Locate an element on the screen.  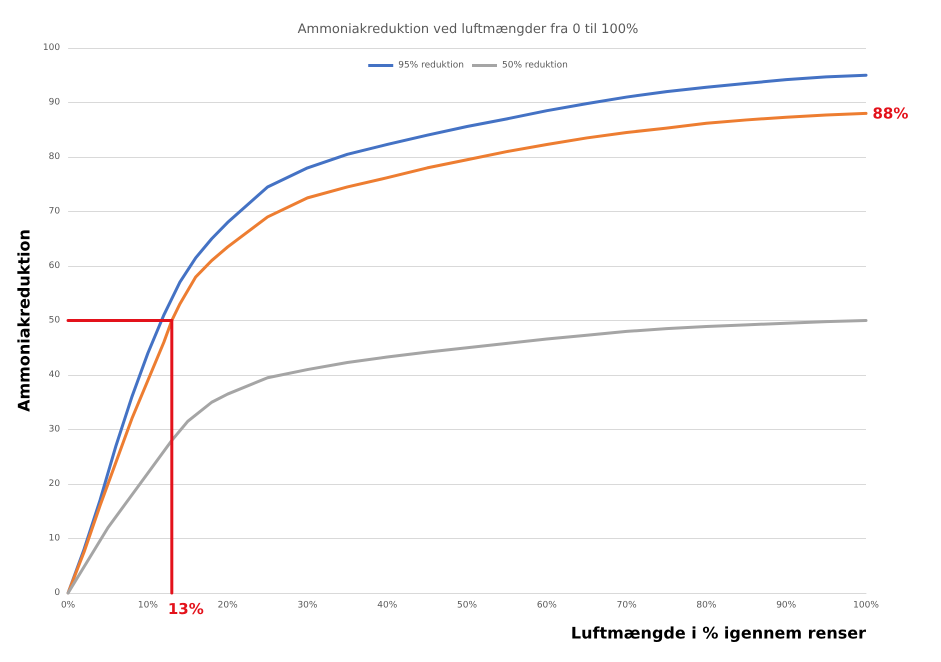
x-tick-label: 0% is located at coordinates (68, 605).